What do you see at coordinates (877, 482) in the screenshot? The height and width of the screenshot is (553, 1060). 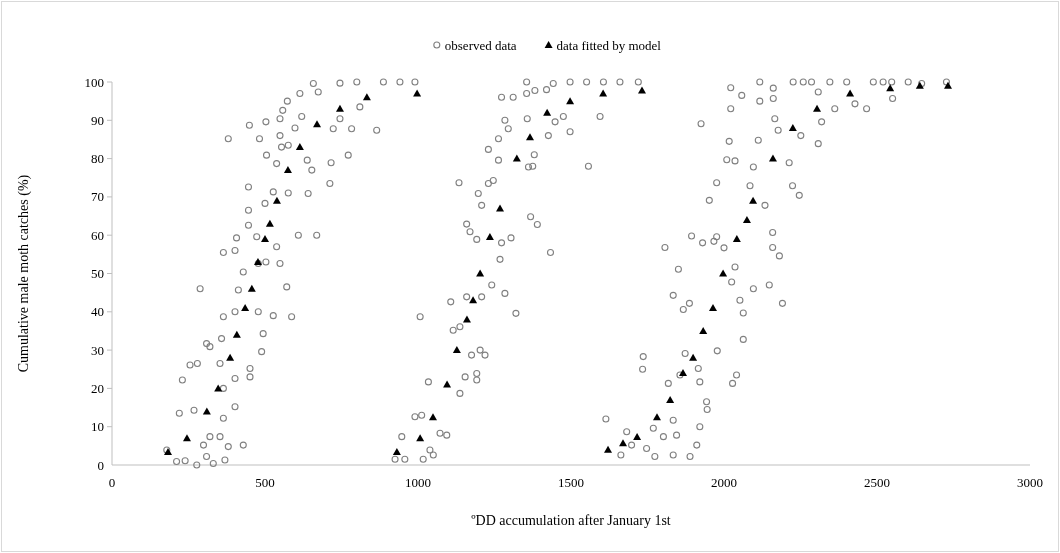 I see `x-tick-label: 2500` at bounding box center [877, 482].